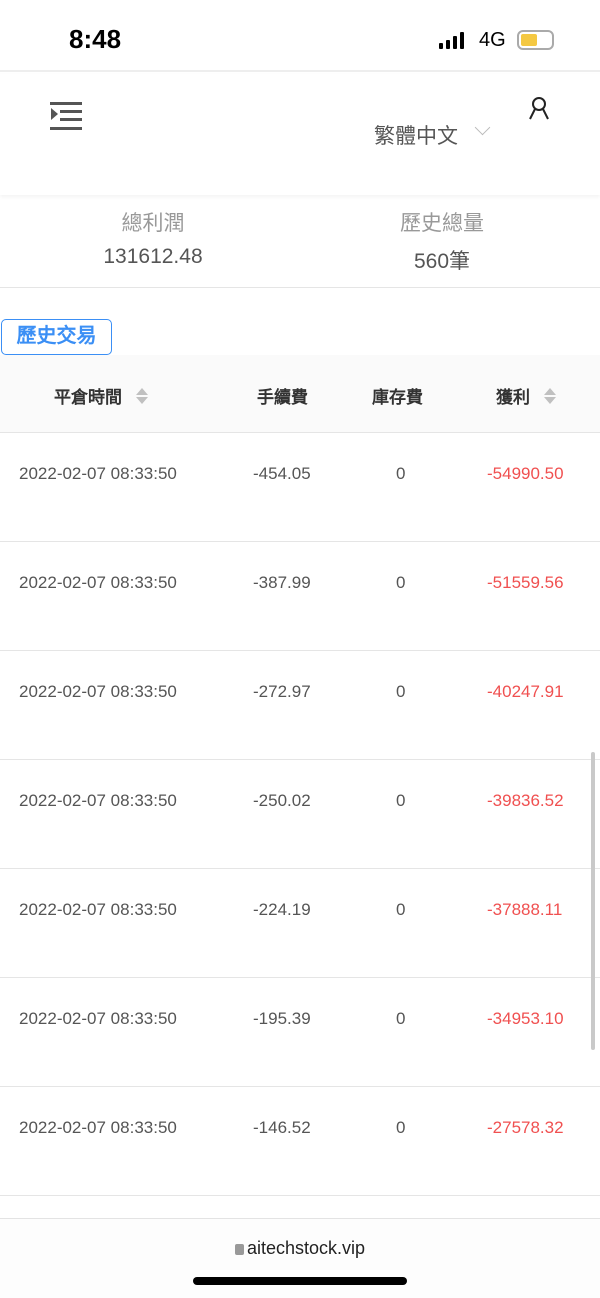  I want to click on cell-fee: -387.99, so click(282, 582).